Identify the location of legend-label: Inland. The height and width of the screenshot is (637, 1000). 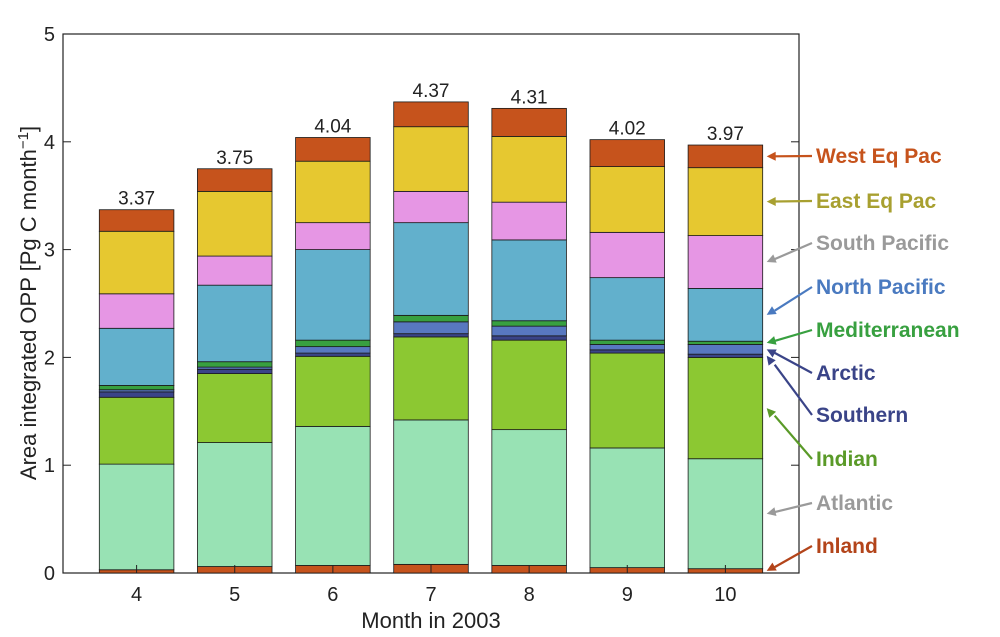
(847, 546).